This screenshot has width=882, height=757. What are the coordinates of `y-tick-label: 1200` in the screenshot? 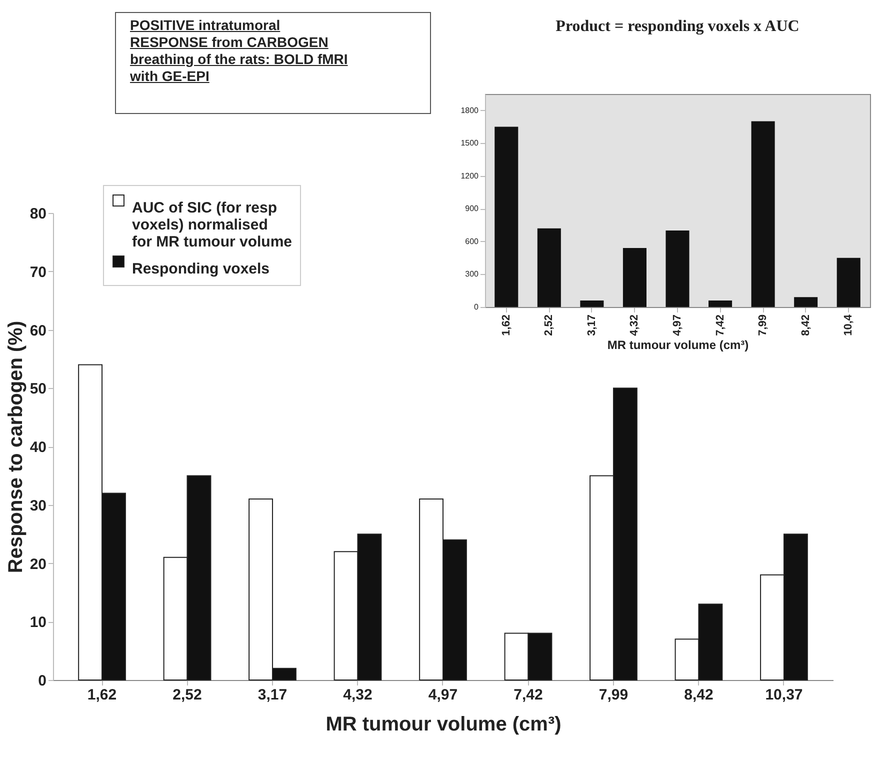 It's located at (470, 175).